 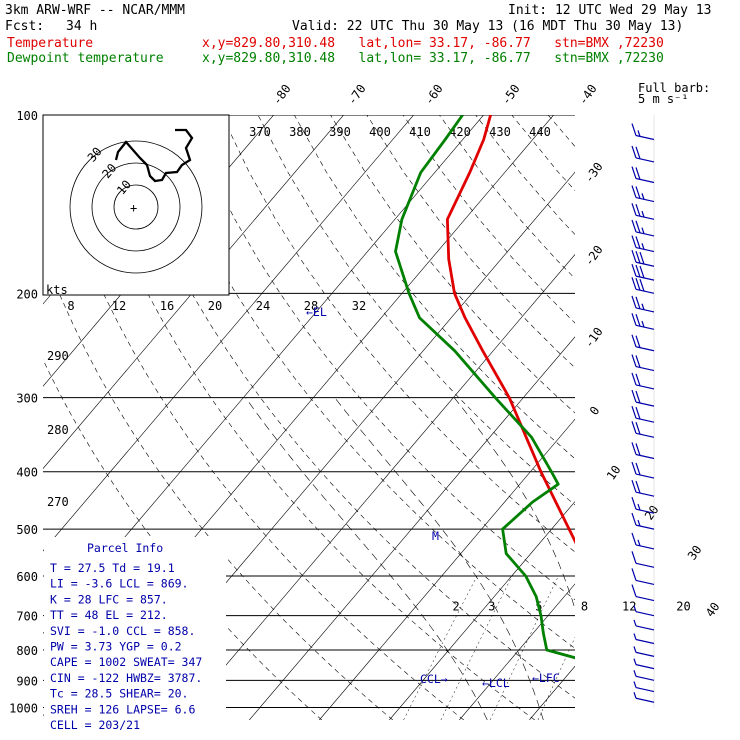 I want to click on hodograph-speed-label: 32, so click(x=359, y=306).